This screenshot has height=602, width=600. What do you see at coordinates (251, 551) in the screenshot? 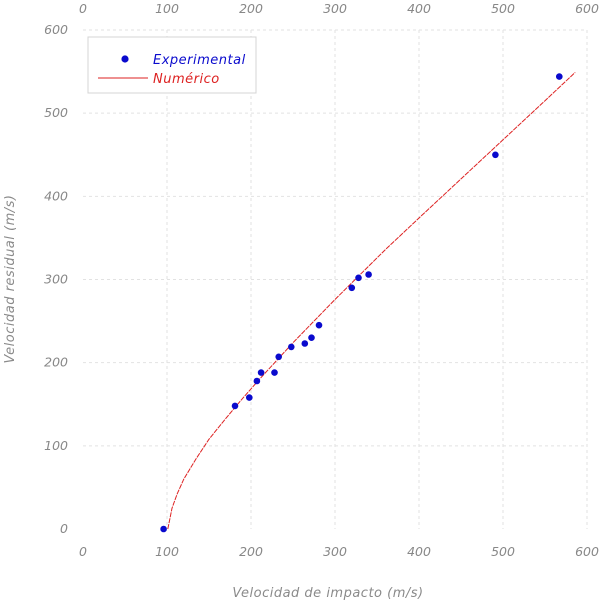
I see `x-tick-label: 200` at bounding box center [251, 551].